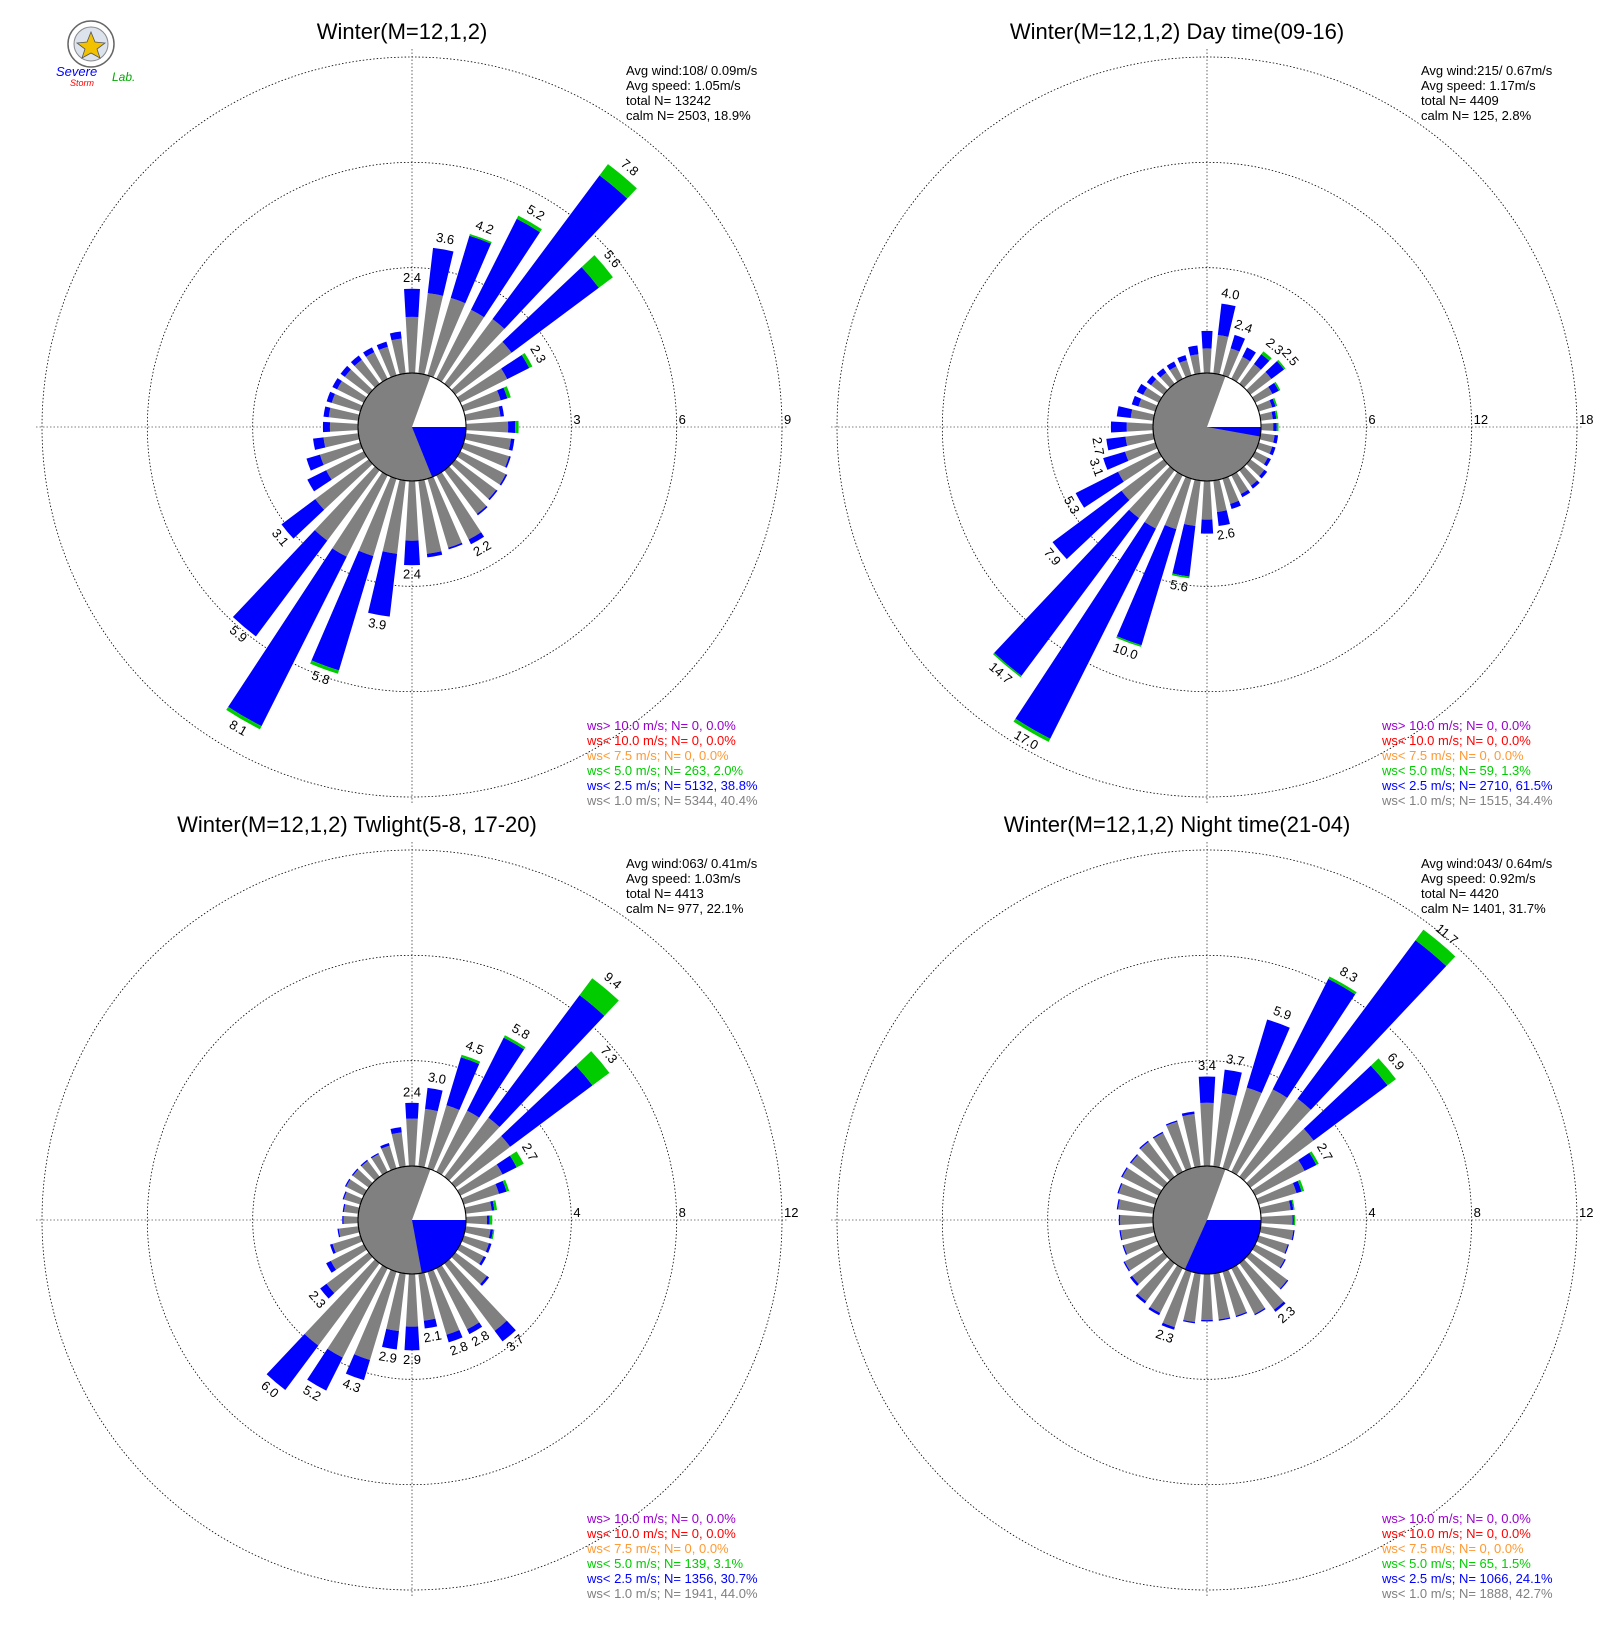  I want to click on ring-value-label: 6, so click(682, 419).